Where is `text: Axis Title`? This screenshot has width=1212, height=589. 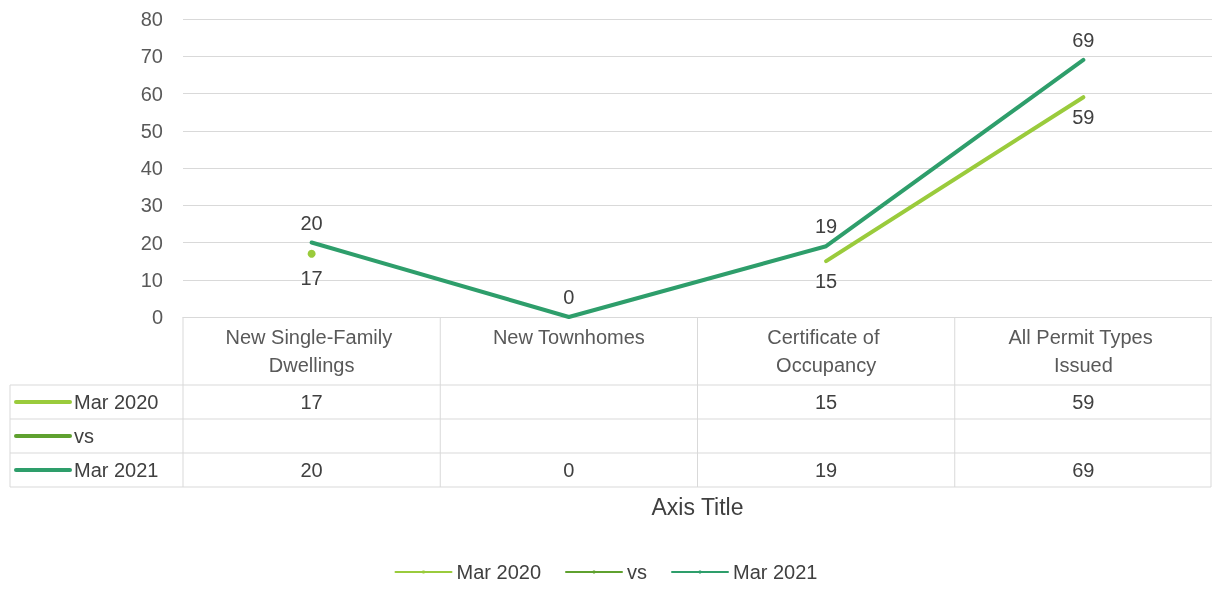 text: Axis Title is located at coordinates (697, 507).